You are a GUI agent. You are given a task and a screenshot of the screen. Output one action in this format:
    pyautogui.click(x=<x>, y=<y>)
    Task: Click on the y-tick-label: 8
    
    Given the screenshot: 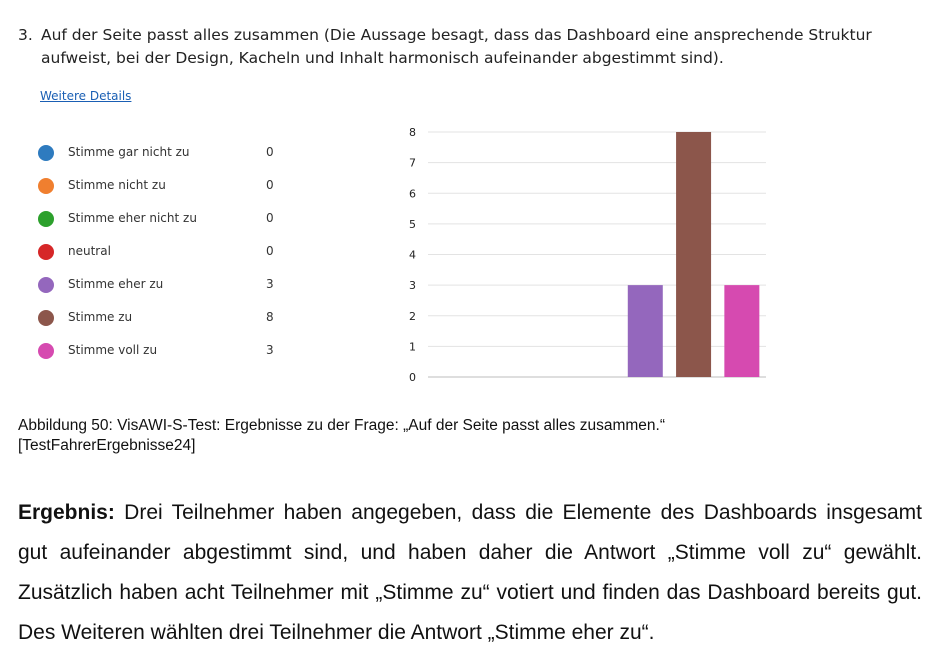 What is the action you would take?
    pyautogui.click(x=412, y=132)
    